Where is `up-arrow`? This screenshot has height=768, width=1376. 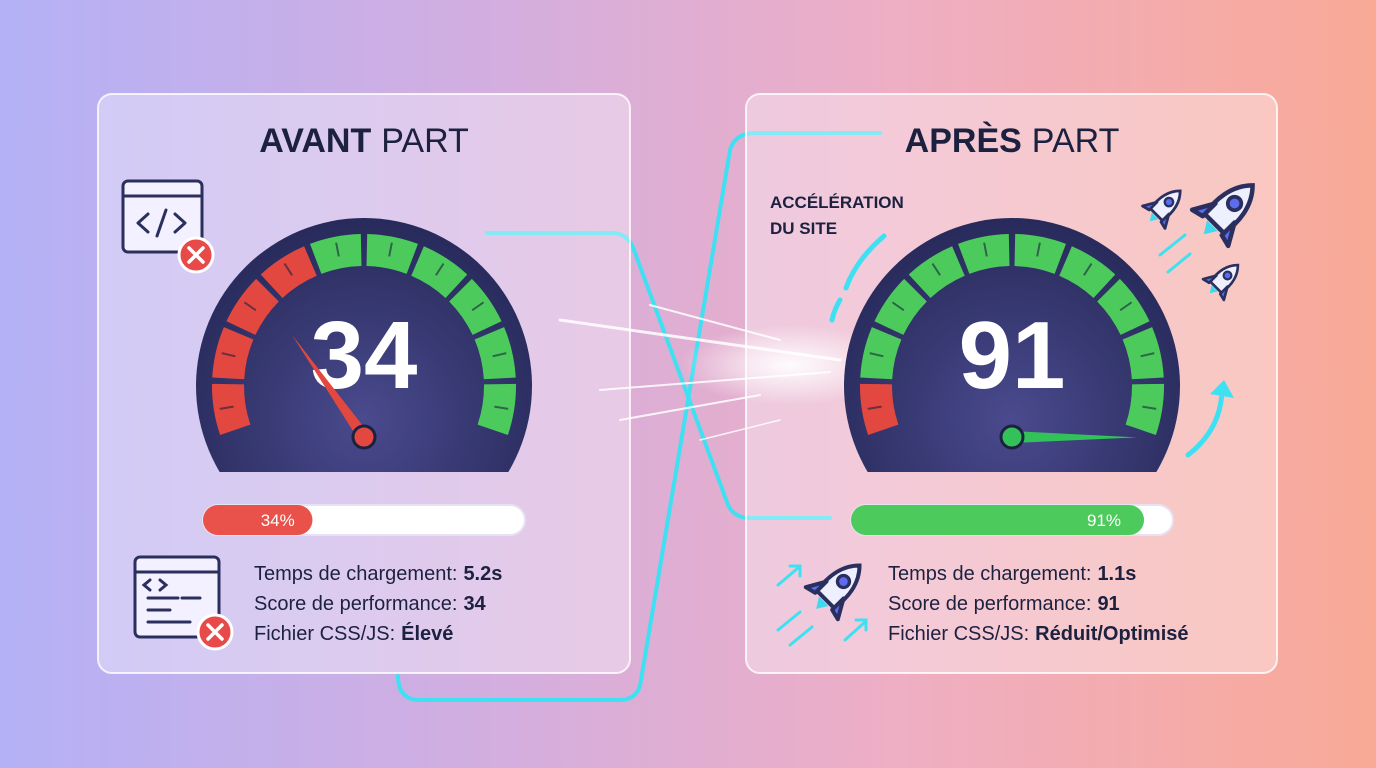
up-arrow is located at coordinates (1205, 423).